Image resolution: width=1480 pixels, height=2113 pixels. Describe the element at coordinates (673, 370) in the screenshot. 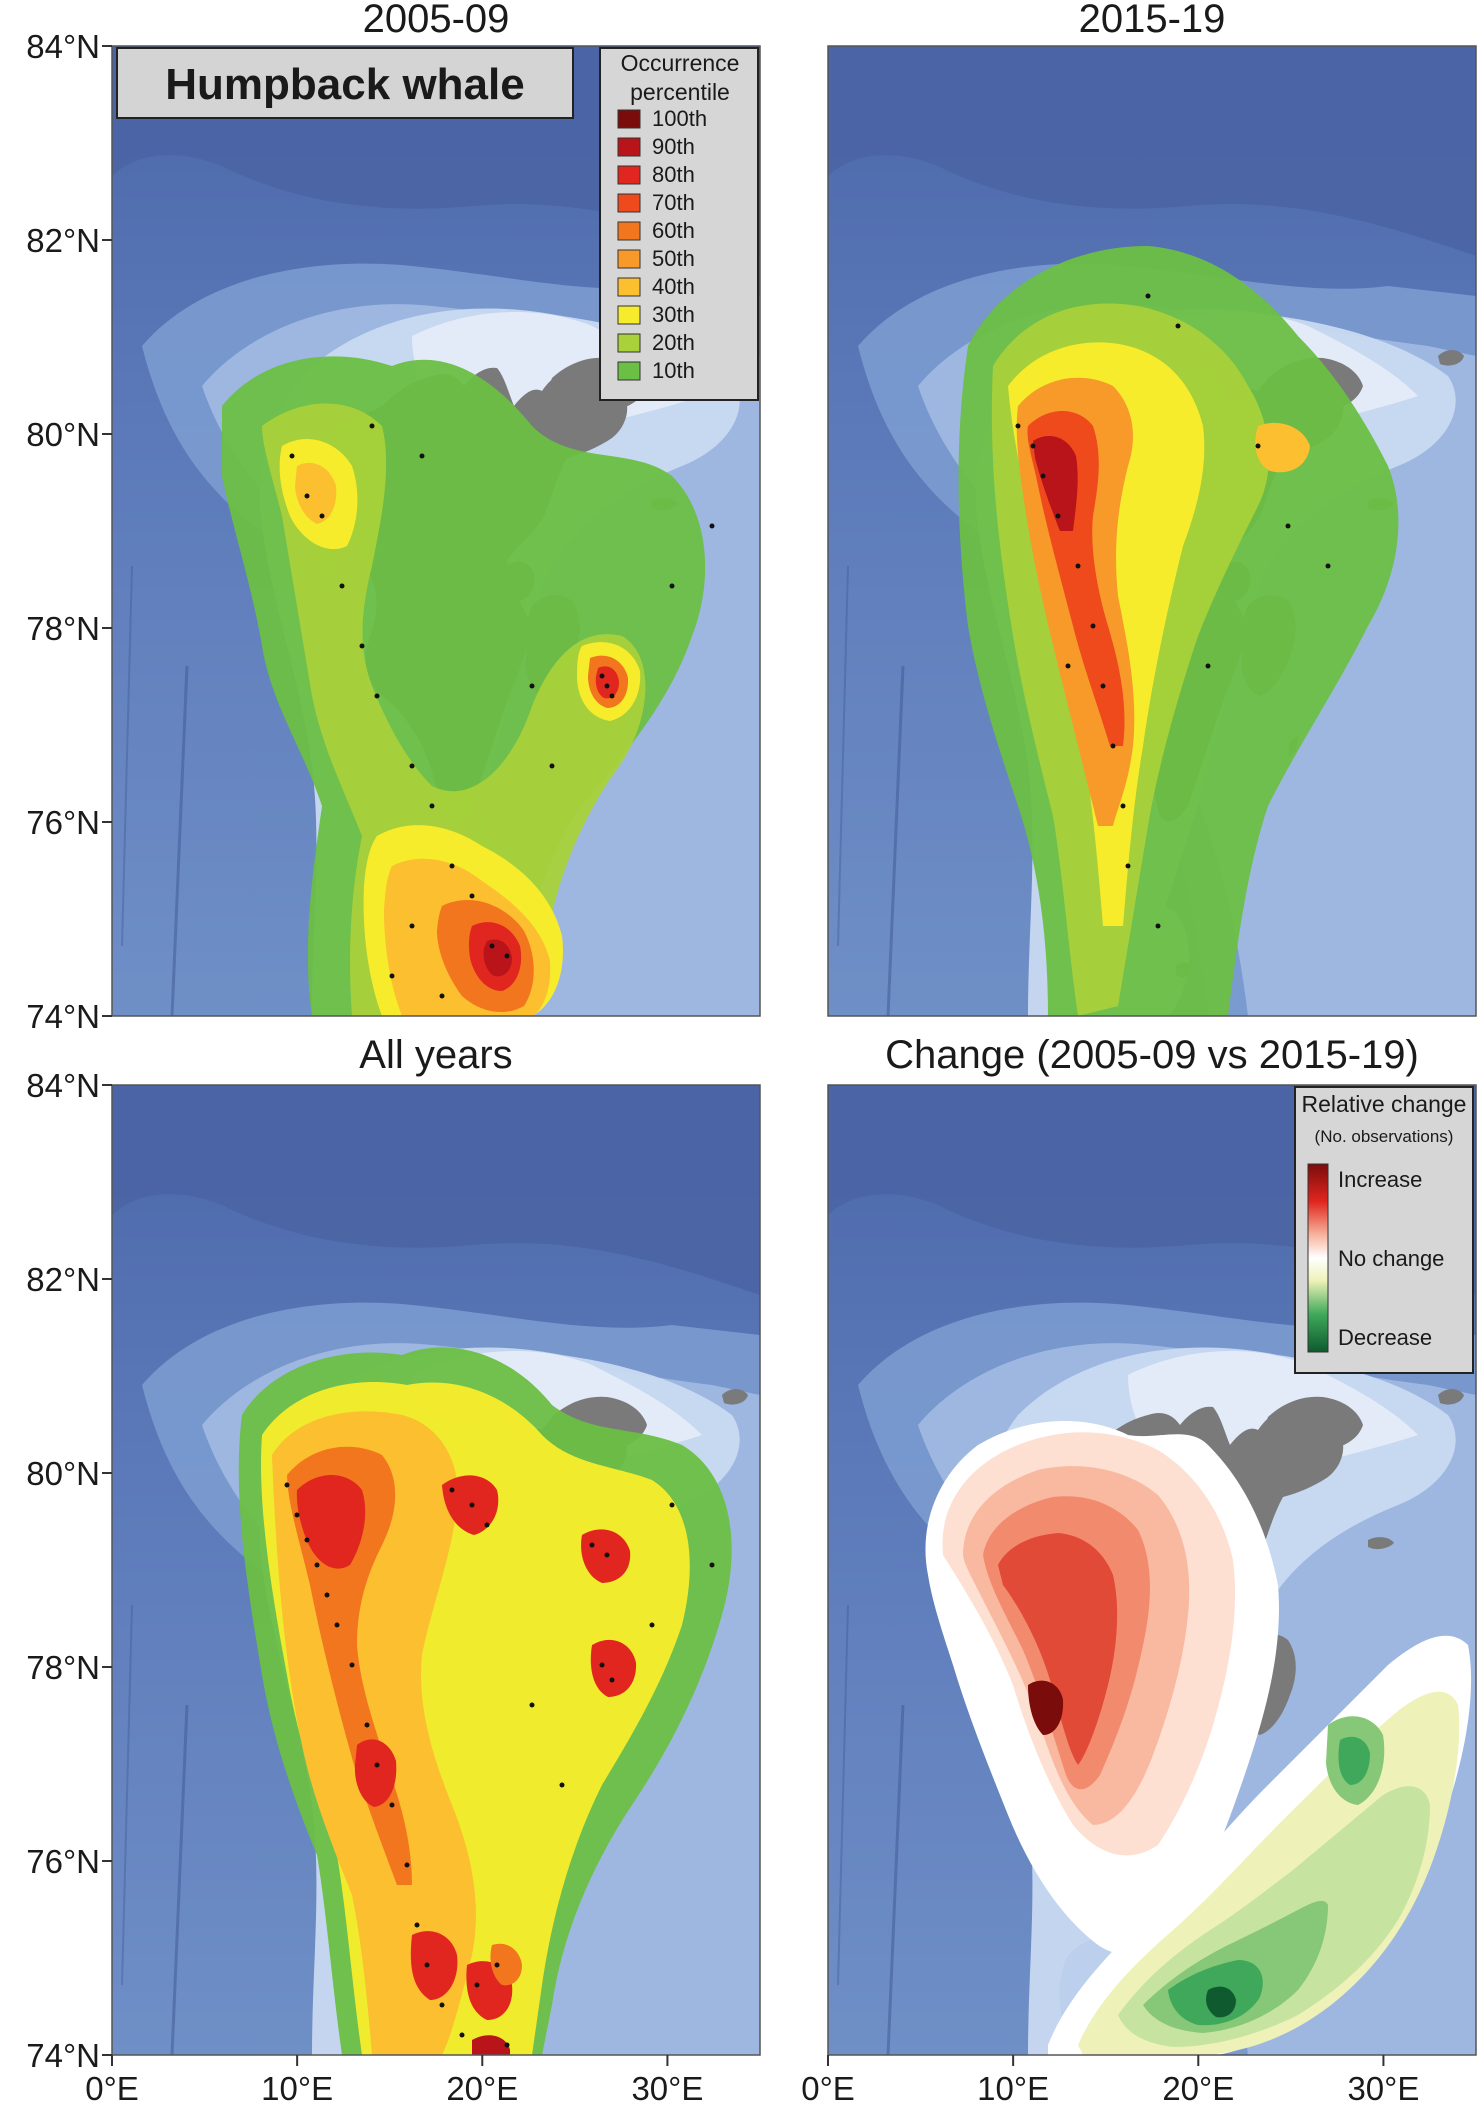

I see `legend-label-10th: 10th` at that location.